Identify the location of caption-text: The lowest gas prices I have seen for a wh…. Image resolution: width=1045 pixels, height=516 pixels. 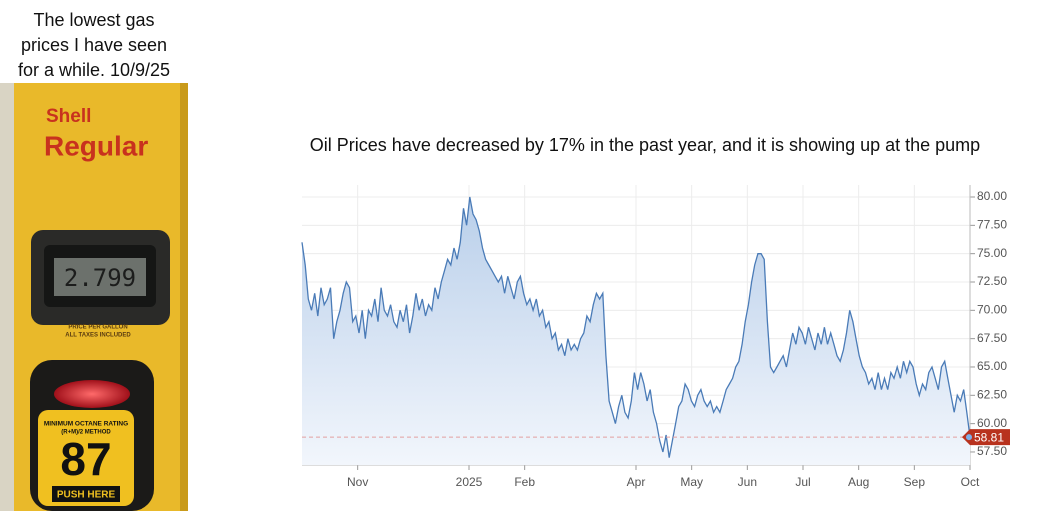
(94, 45).